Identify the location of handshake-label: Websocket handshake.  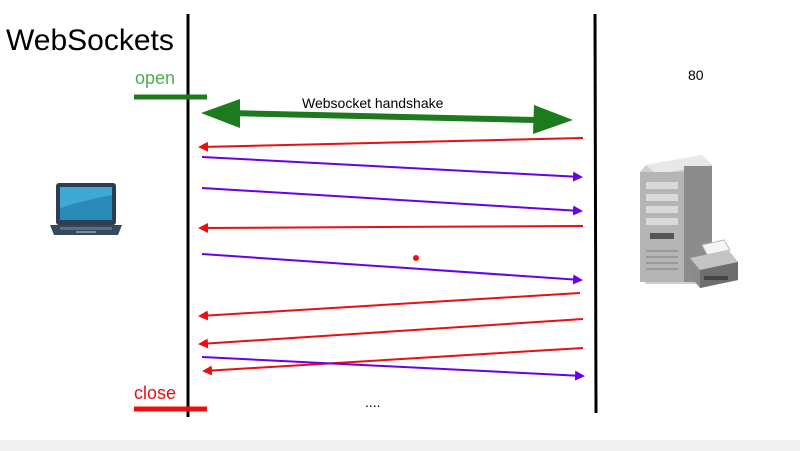
(373, 103).